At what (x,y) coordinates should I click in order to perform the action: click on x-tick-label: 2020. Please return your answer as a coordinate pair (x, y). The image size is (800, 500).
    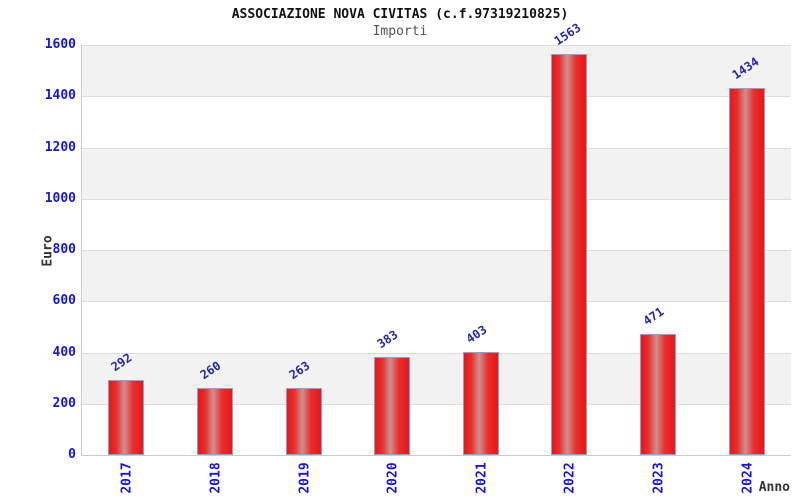
    Looking at the image, I should click on (393, 478).